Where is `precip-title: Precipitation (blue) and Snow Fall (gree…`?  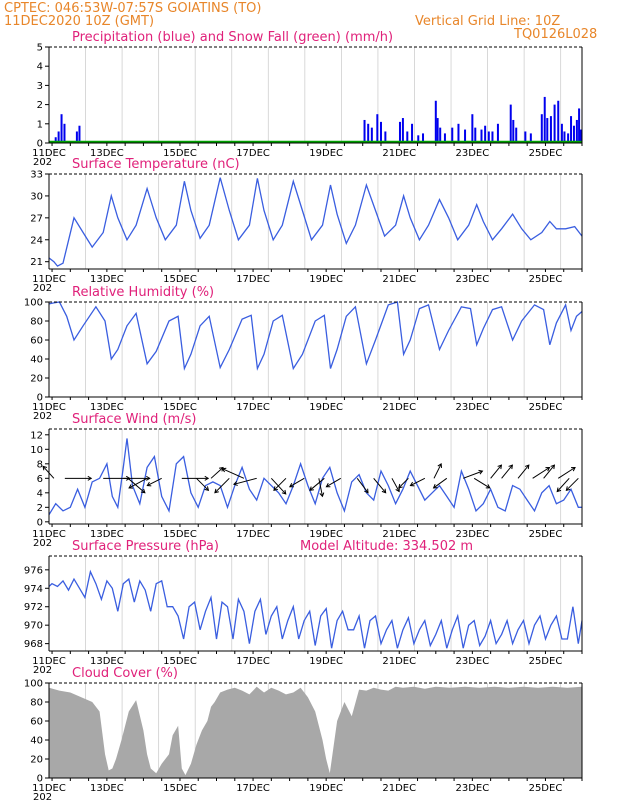 precip-title: Precipitation (blue) and Snow Fall (gree… is located at coordinates (232, 37).